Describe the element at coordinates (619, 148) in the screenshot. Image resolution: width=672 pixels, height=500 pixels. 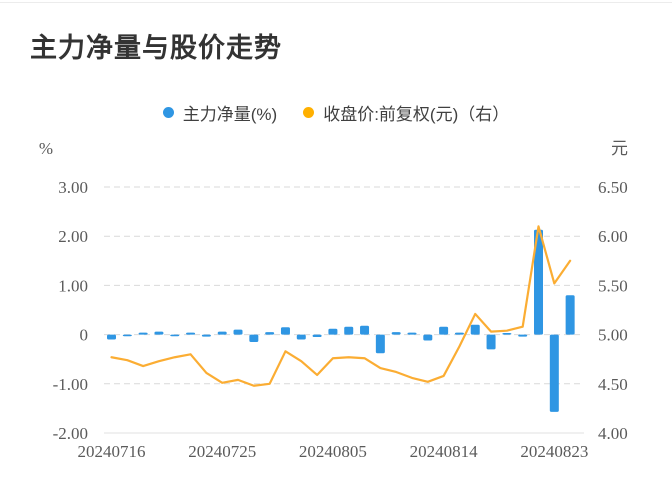
I see `right-axis-unit-label: 元` at that location.